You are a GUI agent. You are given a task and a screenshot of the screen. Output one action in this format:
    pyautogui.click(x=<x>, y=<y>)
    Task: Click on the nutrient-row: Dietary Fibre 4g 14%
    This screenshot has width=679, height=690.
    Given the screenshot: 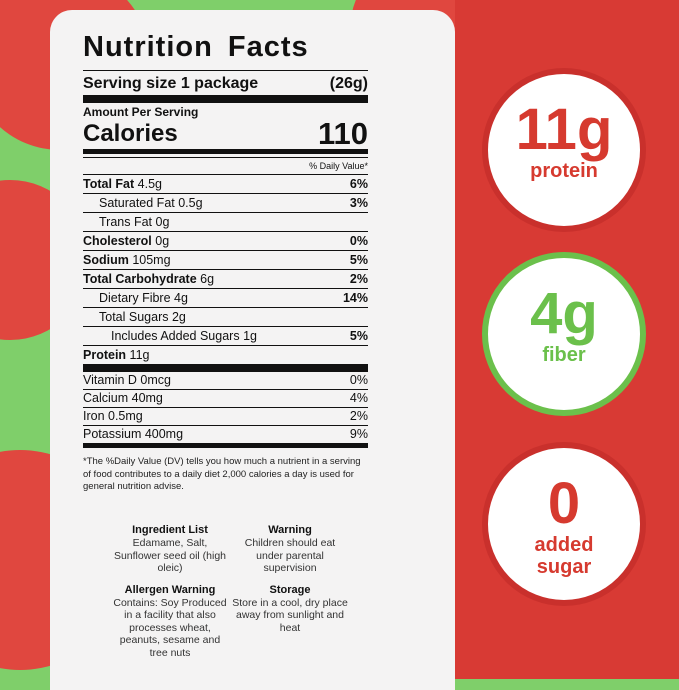 What is the action you would take?
    pyautogui.click(x=225, y=297)
    